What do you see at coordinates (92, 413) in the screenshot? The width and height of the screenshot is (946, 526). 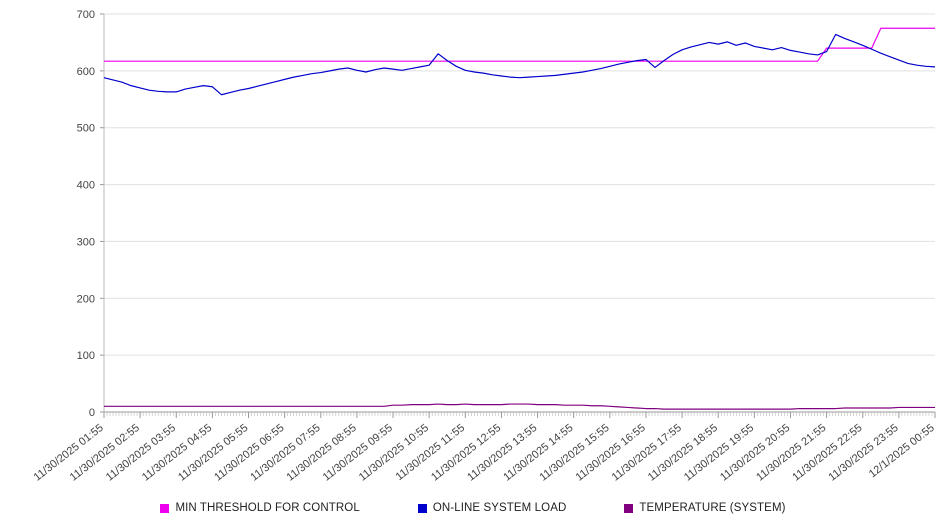 I see `svg-text: 0` at bounding box center [92, 413].